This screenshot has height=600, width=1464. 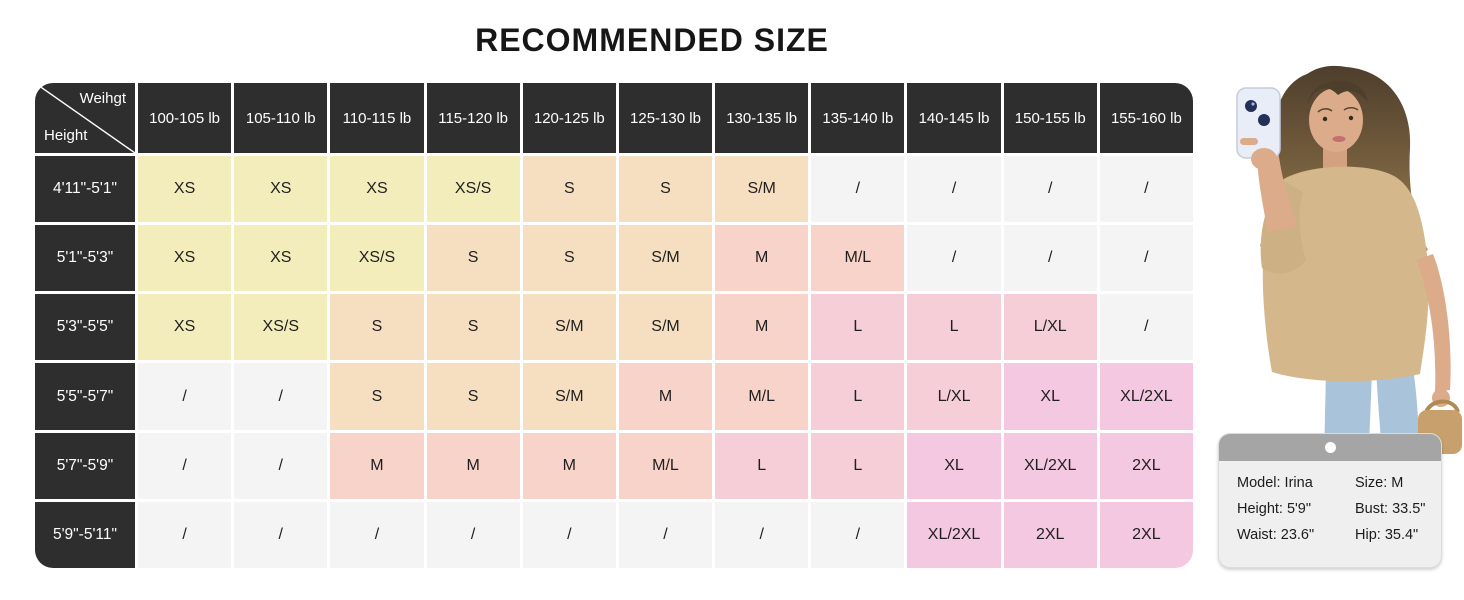 I want to click on phone, so click(x=1258, y=123).